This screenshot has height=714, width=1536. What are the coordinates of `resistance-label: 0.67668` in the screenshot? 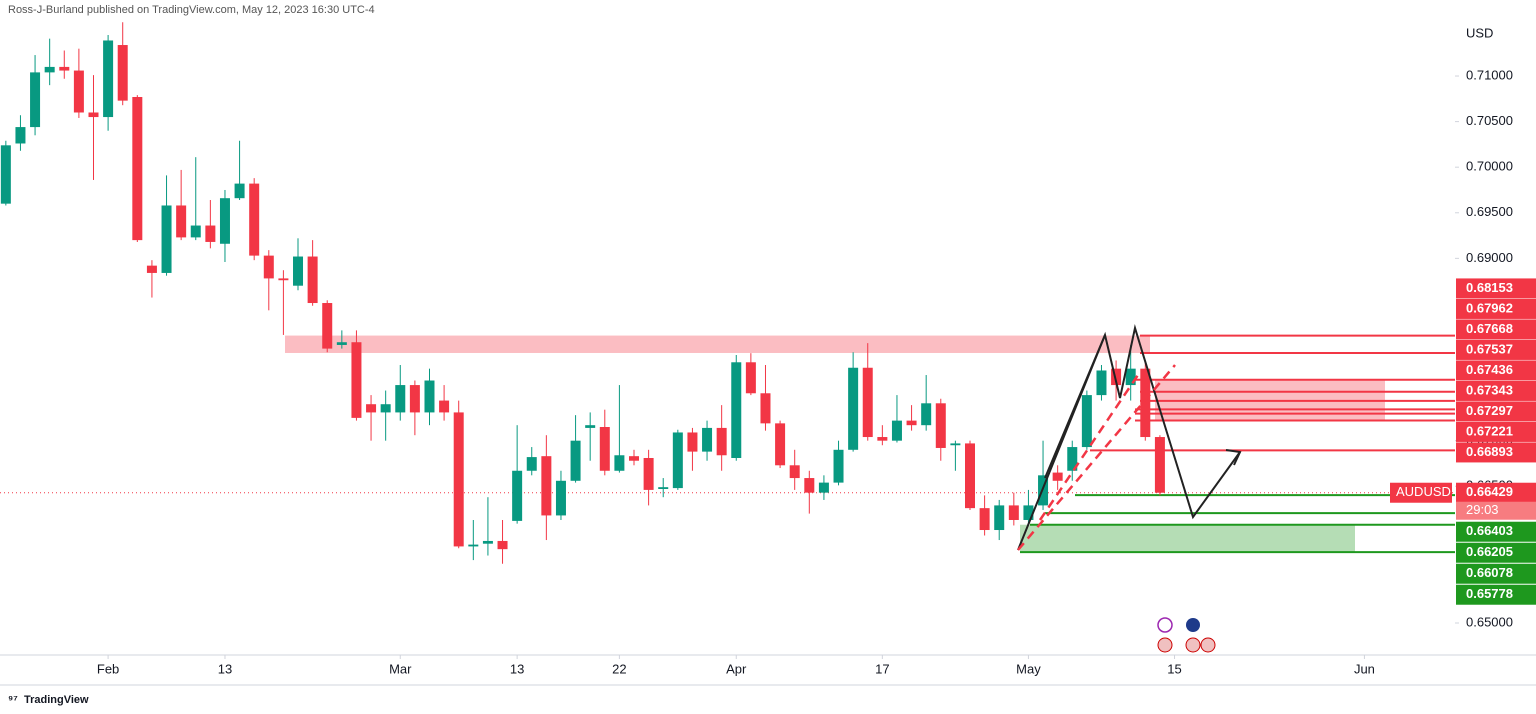 It's located at (1489, 328).